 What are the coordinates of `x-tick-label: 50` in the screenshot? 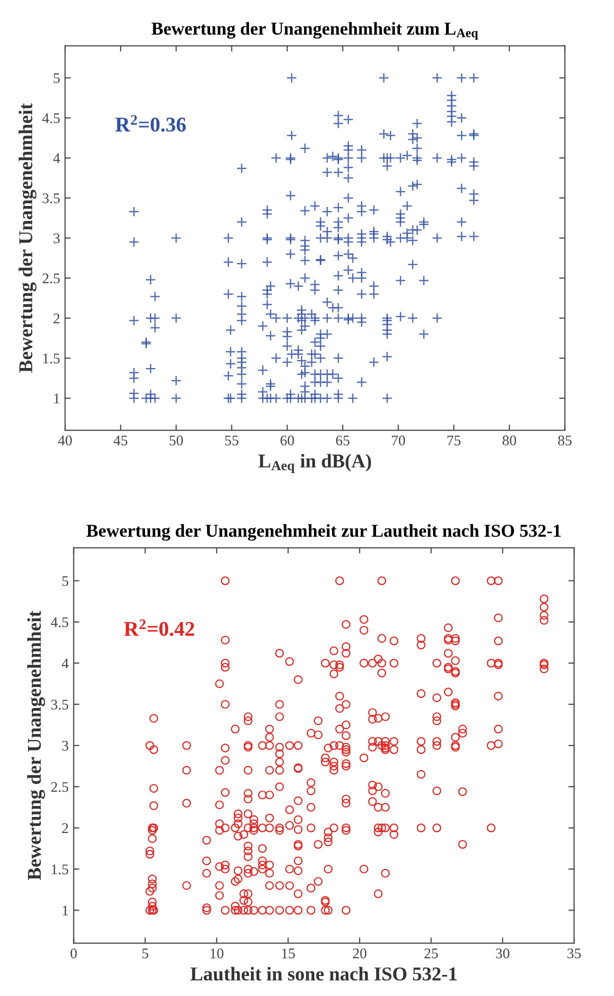 It's located at (176, 441).